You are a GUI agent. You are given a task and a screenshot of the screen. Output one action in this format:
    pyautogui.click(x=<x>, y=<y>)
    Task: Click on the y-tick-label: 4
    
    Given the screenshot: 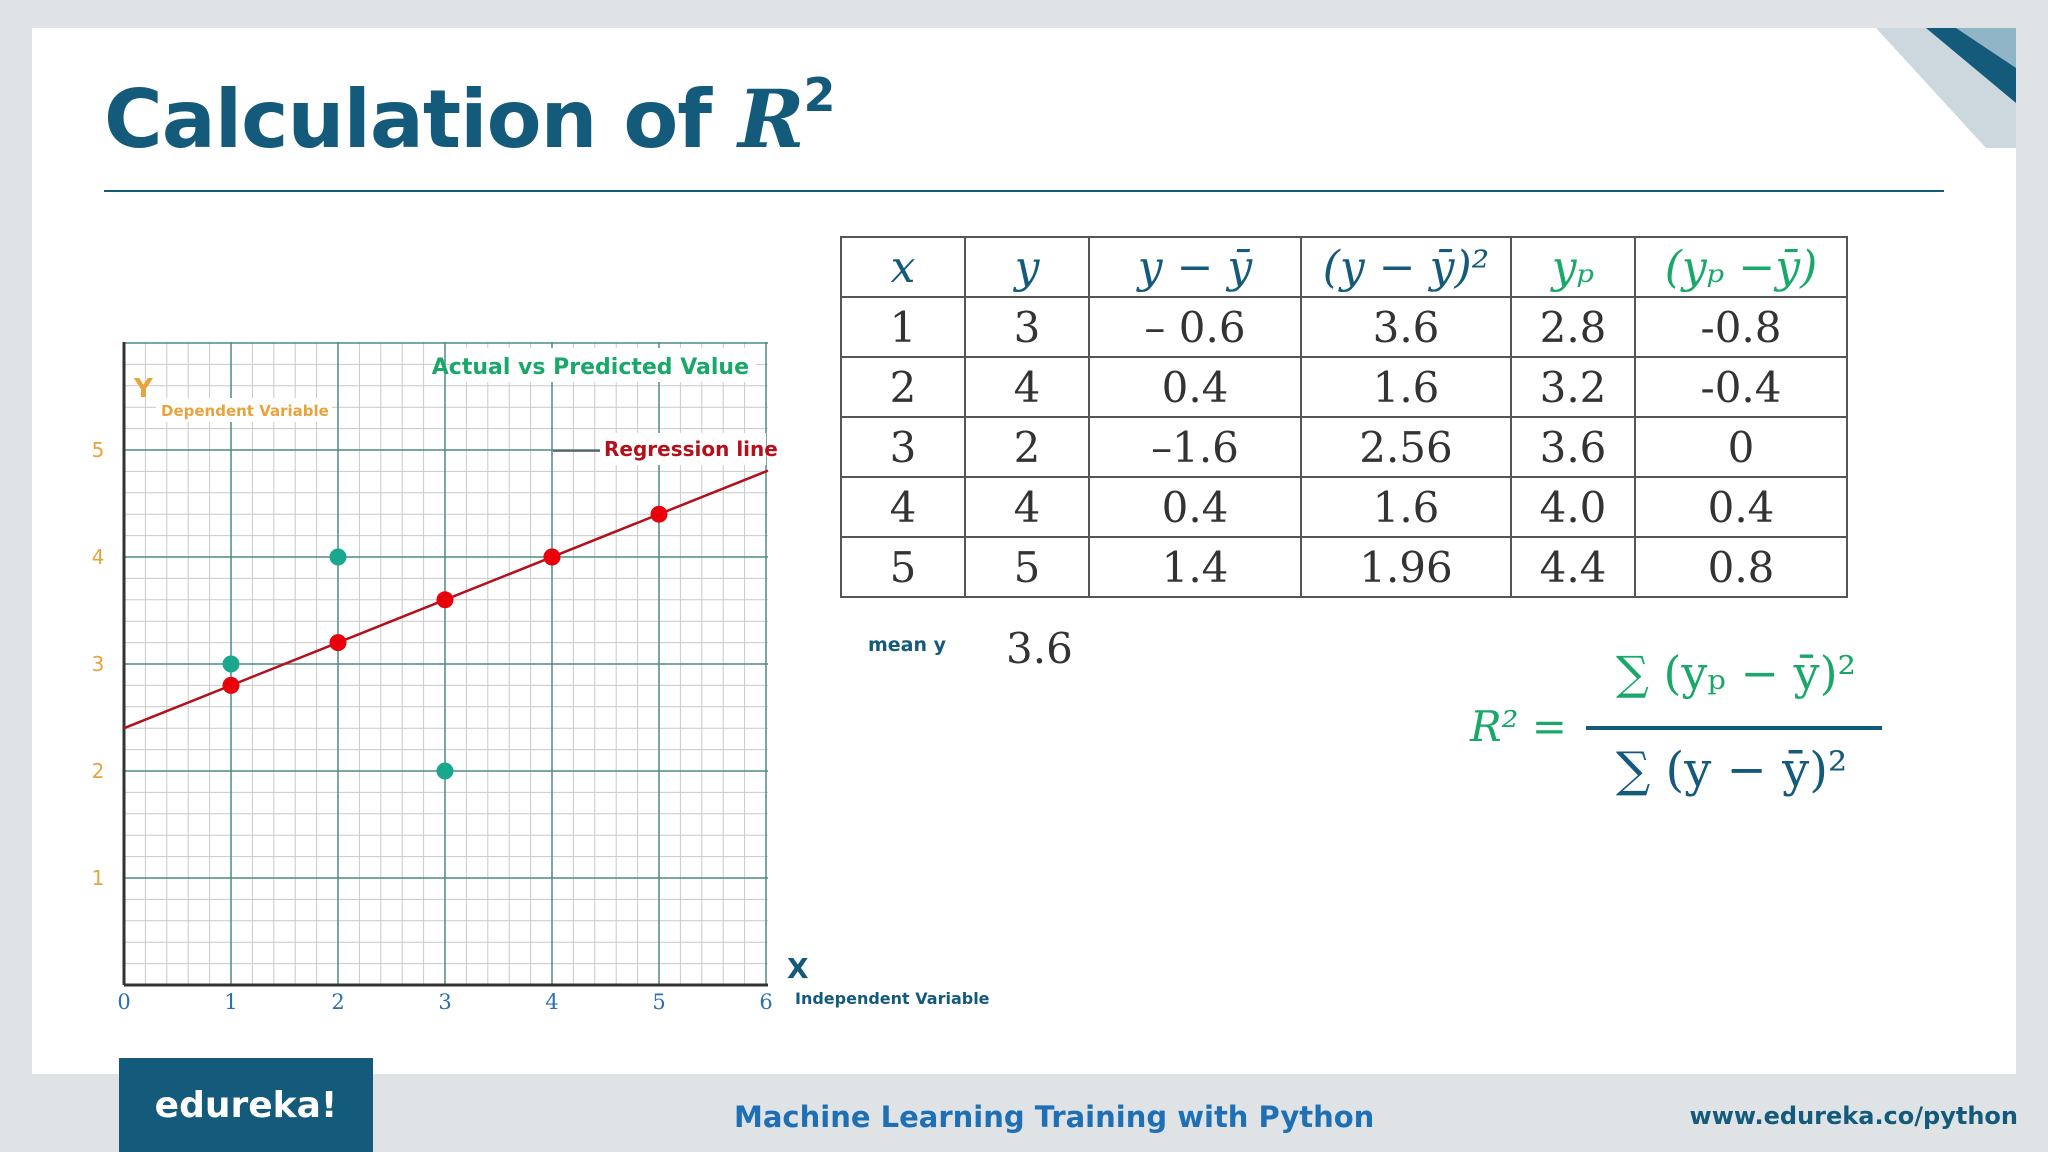 What is the action you would take?
    pyautogui.click(x=98, y=557)
    